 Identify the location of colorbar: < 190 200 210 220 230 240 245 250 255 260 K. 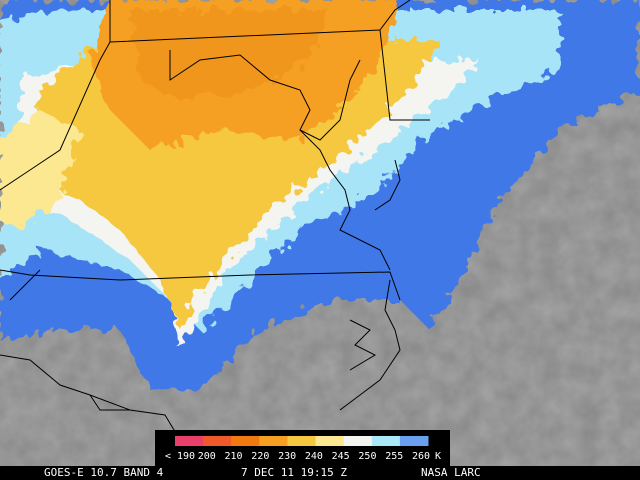
(302, 448).